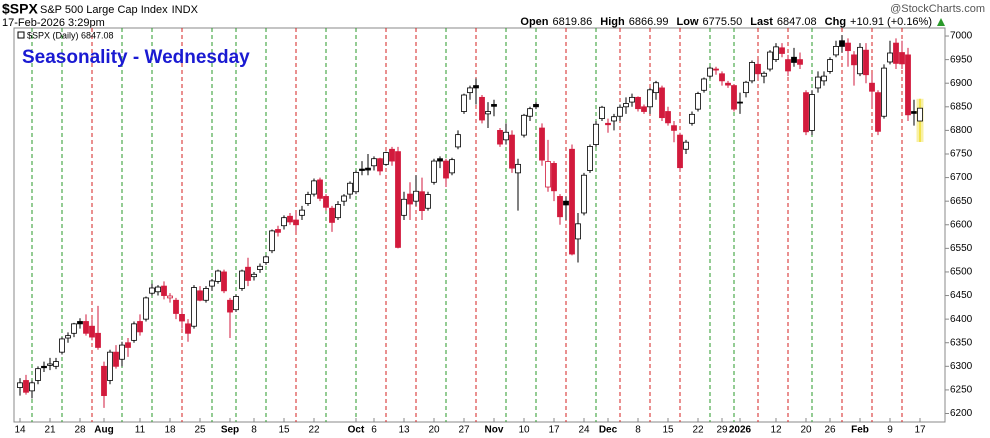  What do you see at coordinates (356, 430) in the screenshot?
I see `x-tick-label: Oct` at bounding box center [356, 430].